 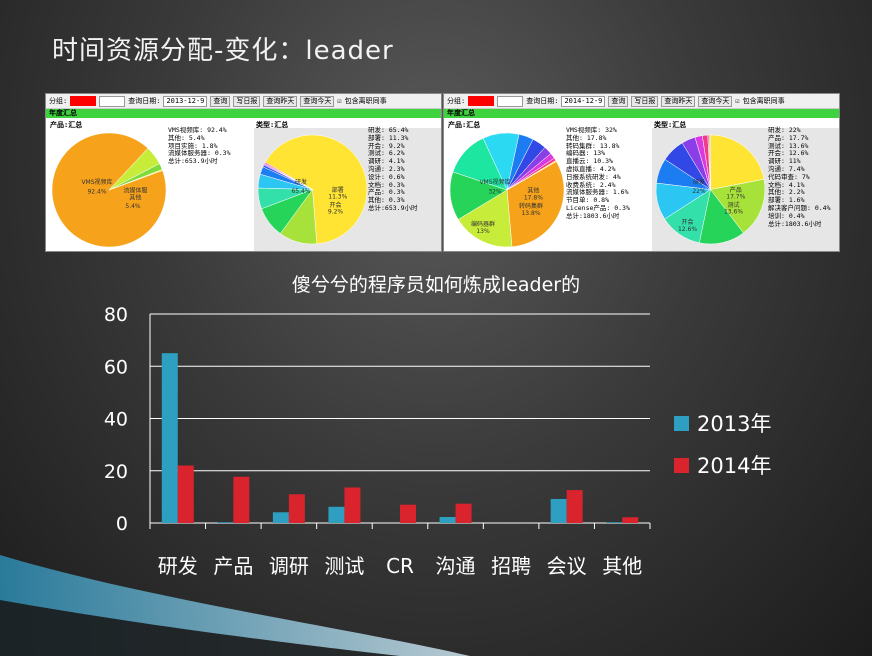 What do you see at coordinates (530, 213) in the screenshot?
I see `product-2014-label-5: 13.8%` at bounding box center [530, 213].